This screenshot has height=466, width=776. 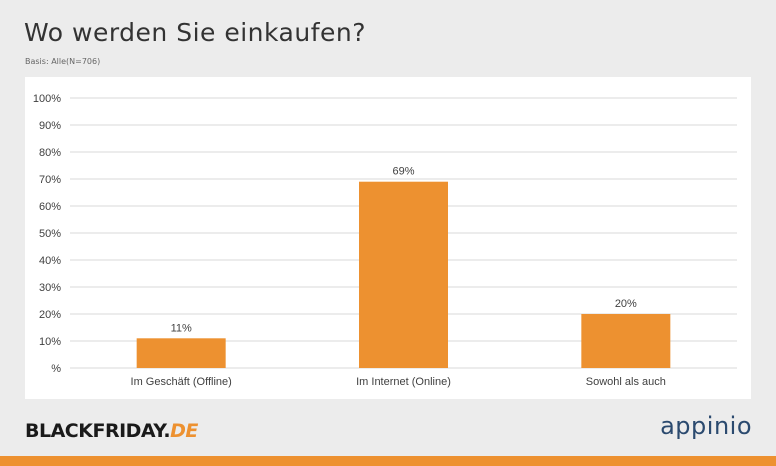 What do you see at coordinates (50, 234) in the screenshot?
I see `y-tick-label: 50%` at bounding box center [50, 234].